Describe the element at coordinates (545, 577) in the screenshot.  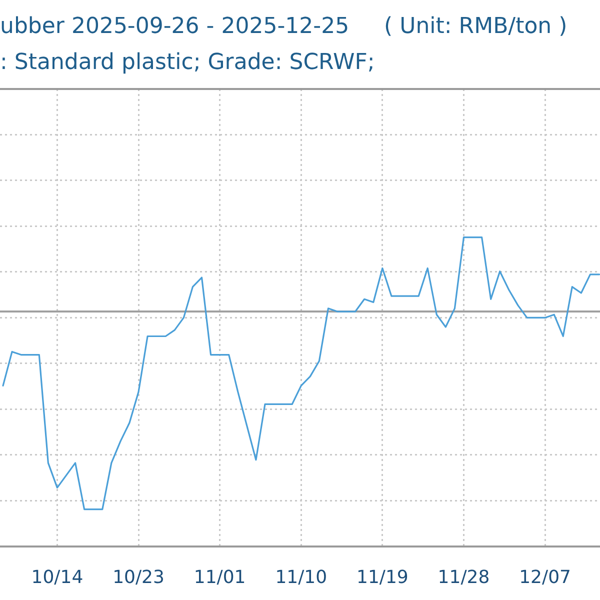
I see `x-tick-label: 12/07` at that location.